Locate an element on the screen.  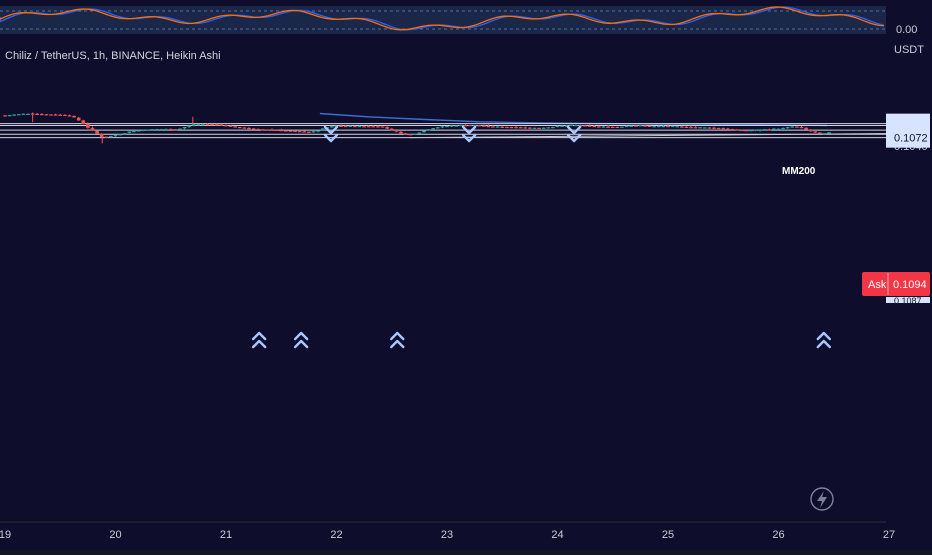
rising-trendline is located at coordinates (649, 136).